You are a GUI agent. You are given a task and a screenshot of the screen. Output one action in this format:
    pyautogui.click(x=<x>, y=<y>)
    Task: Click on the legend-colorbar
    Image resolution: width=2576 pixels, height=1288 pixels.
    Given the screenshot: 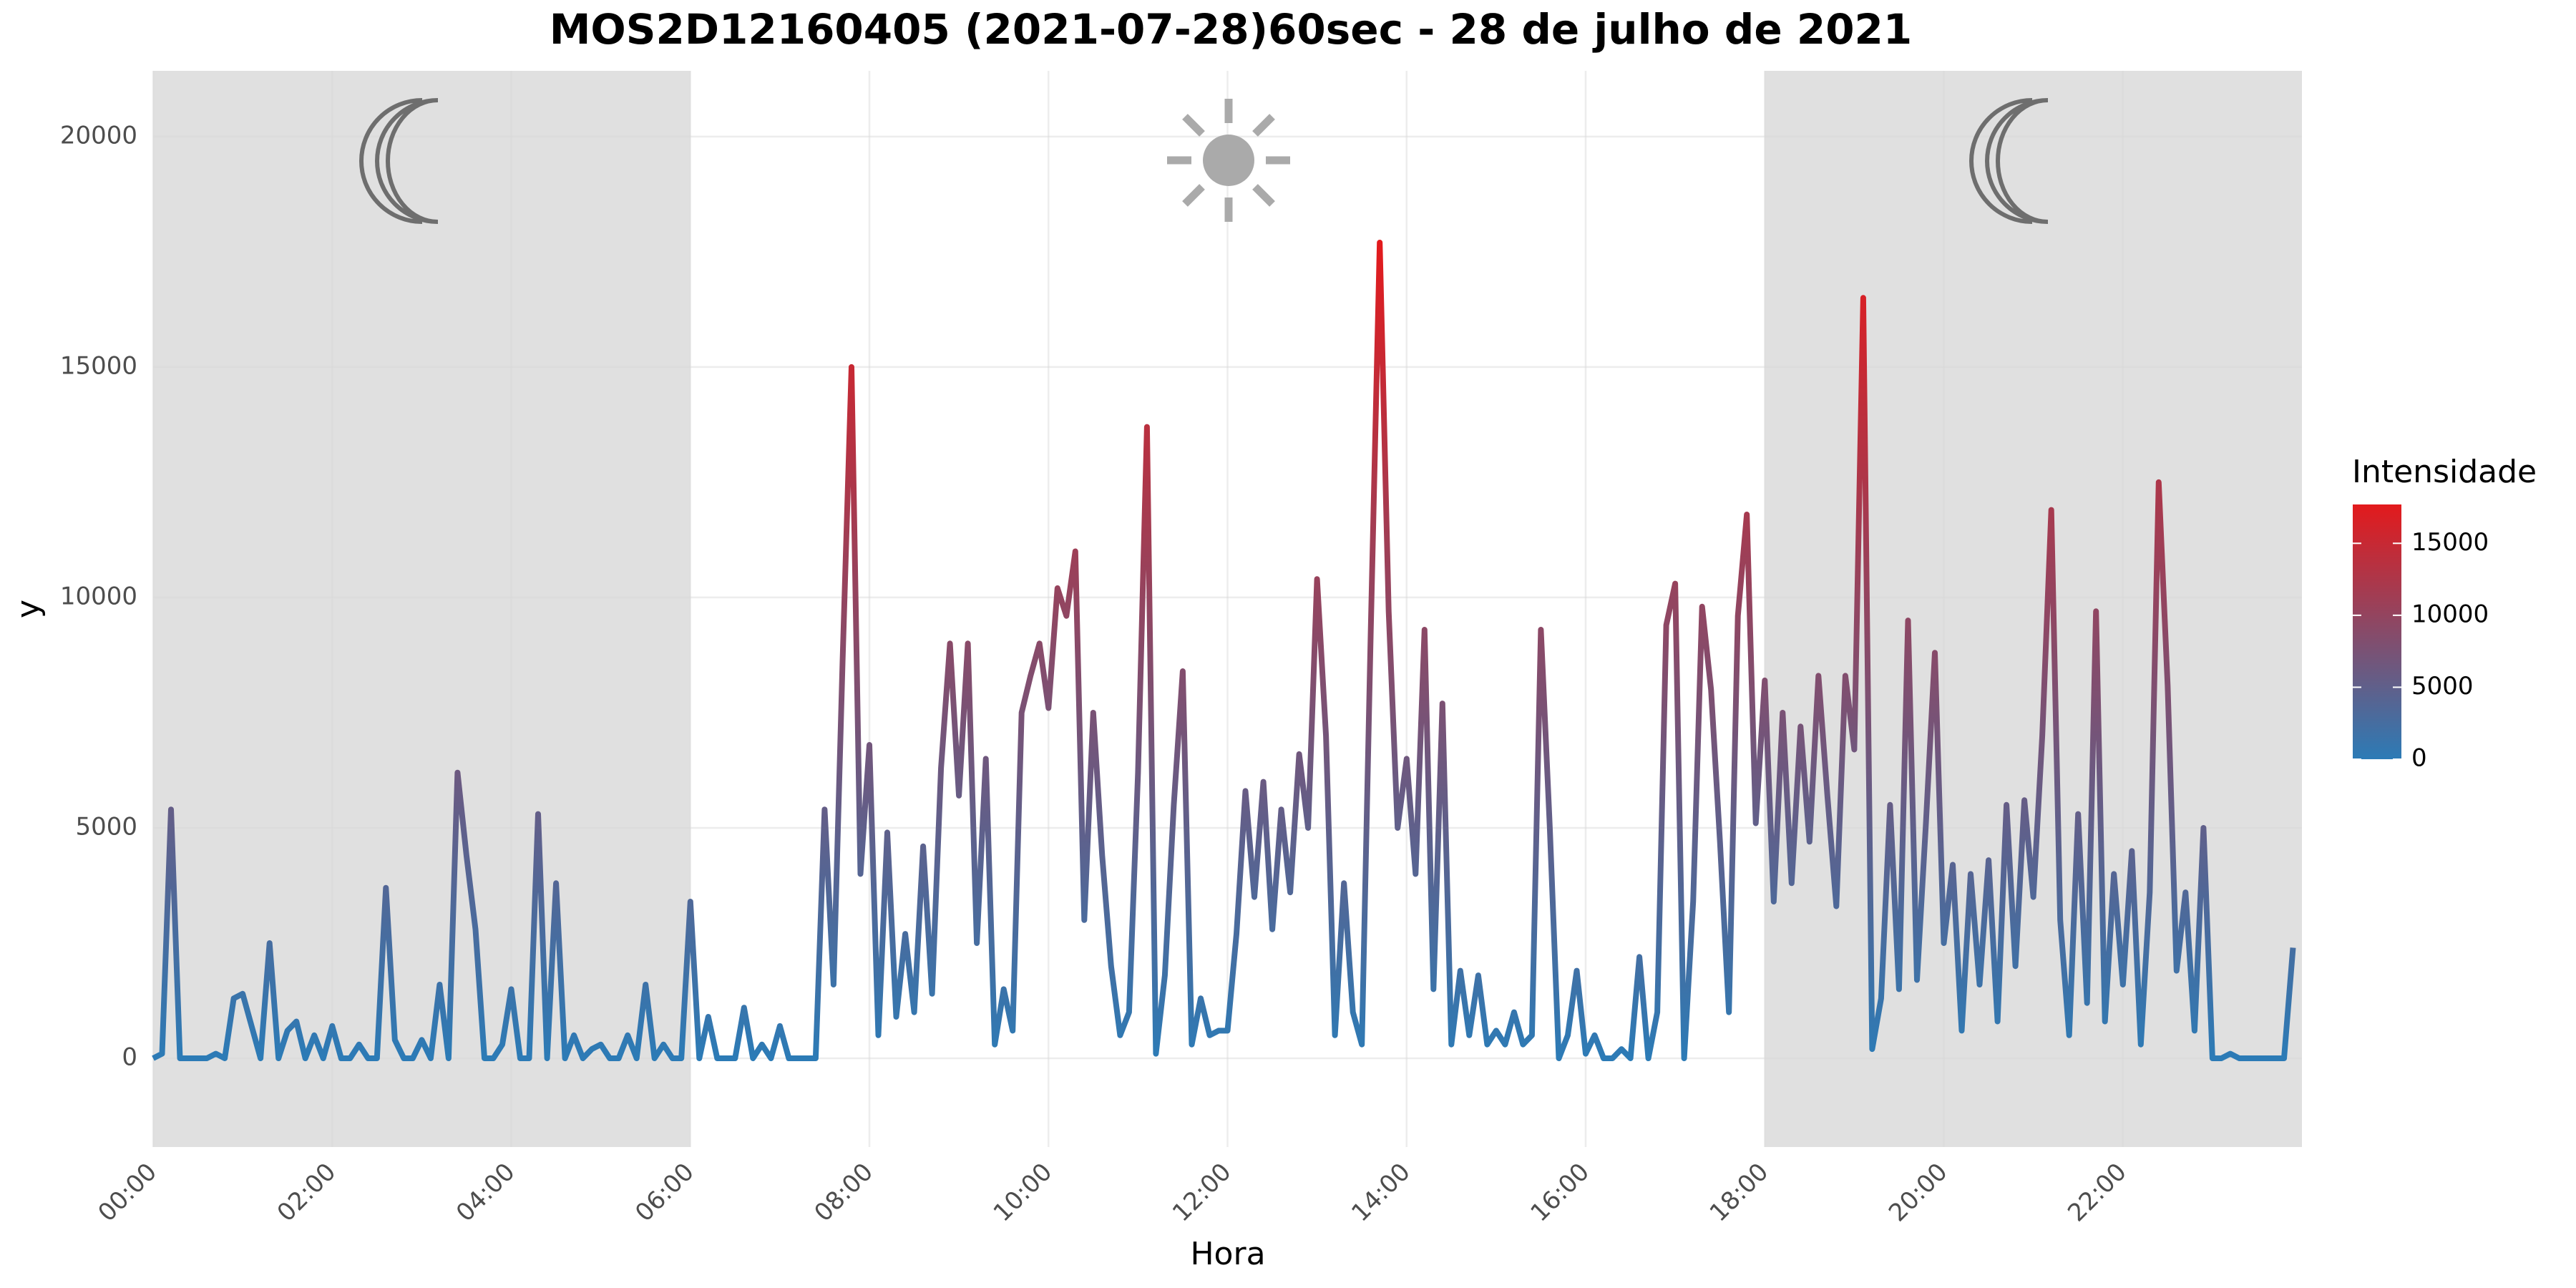 What is the action you would take?
    pyautogui.click(x=2377, y=631)
    